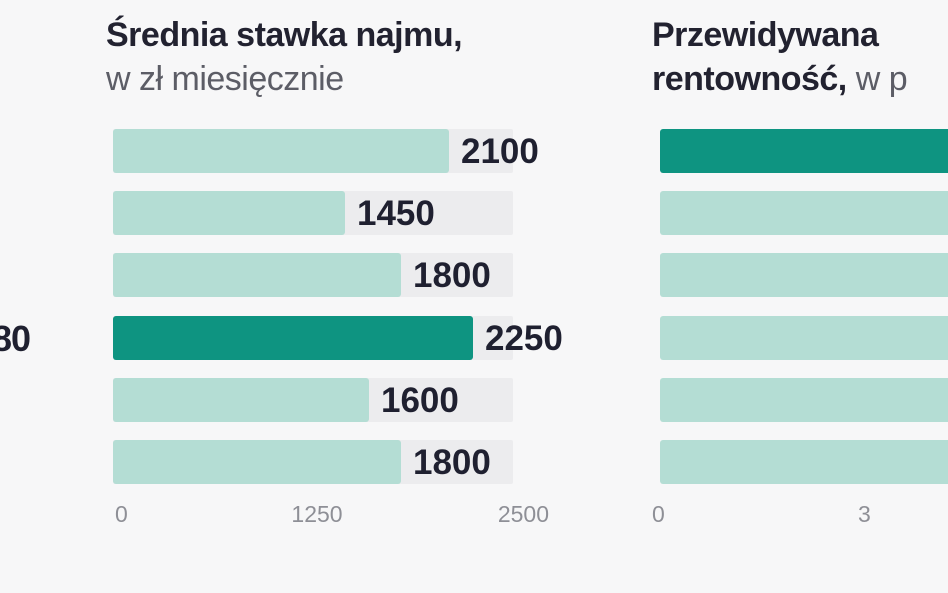 The height and width of the screenshot is (593, 948). Describe the element at coordinates (500, 151) in the screenshot. I see `rent-value-label: 2100` at that location.